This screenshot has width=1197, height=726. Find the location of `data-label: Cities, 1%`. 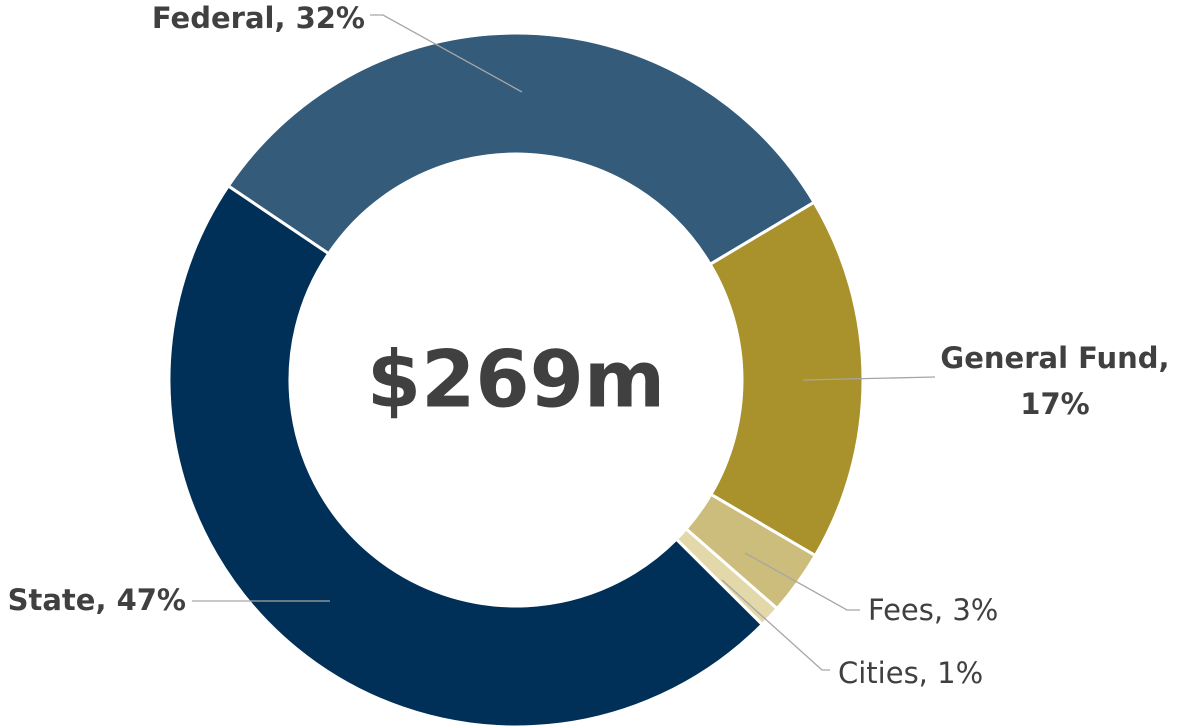

data-label: Cities, 1% is located at coordinates (910, 673).